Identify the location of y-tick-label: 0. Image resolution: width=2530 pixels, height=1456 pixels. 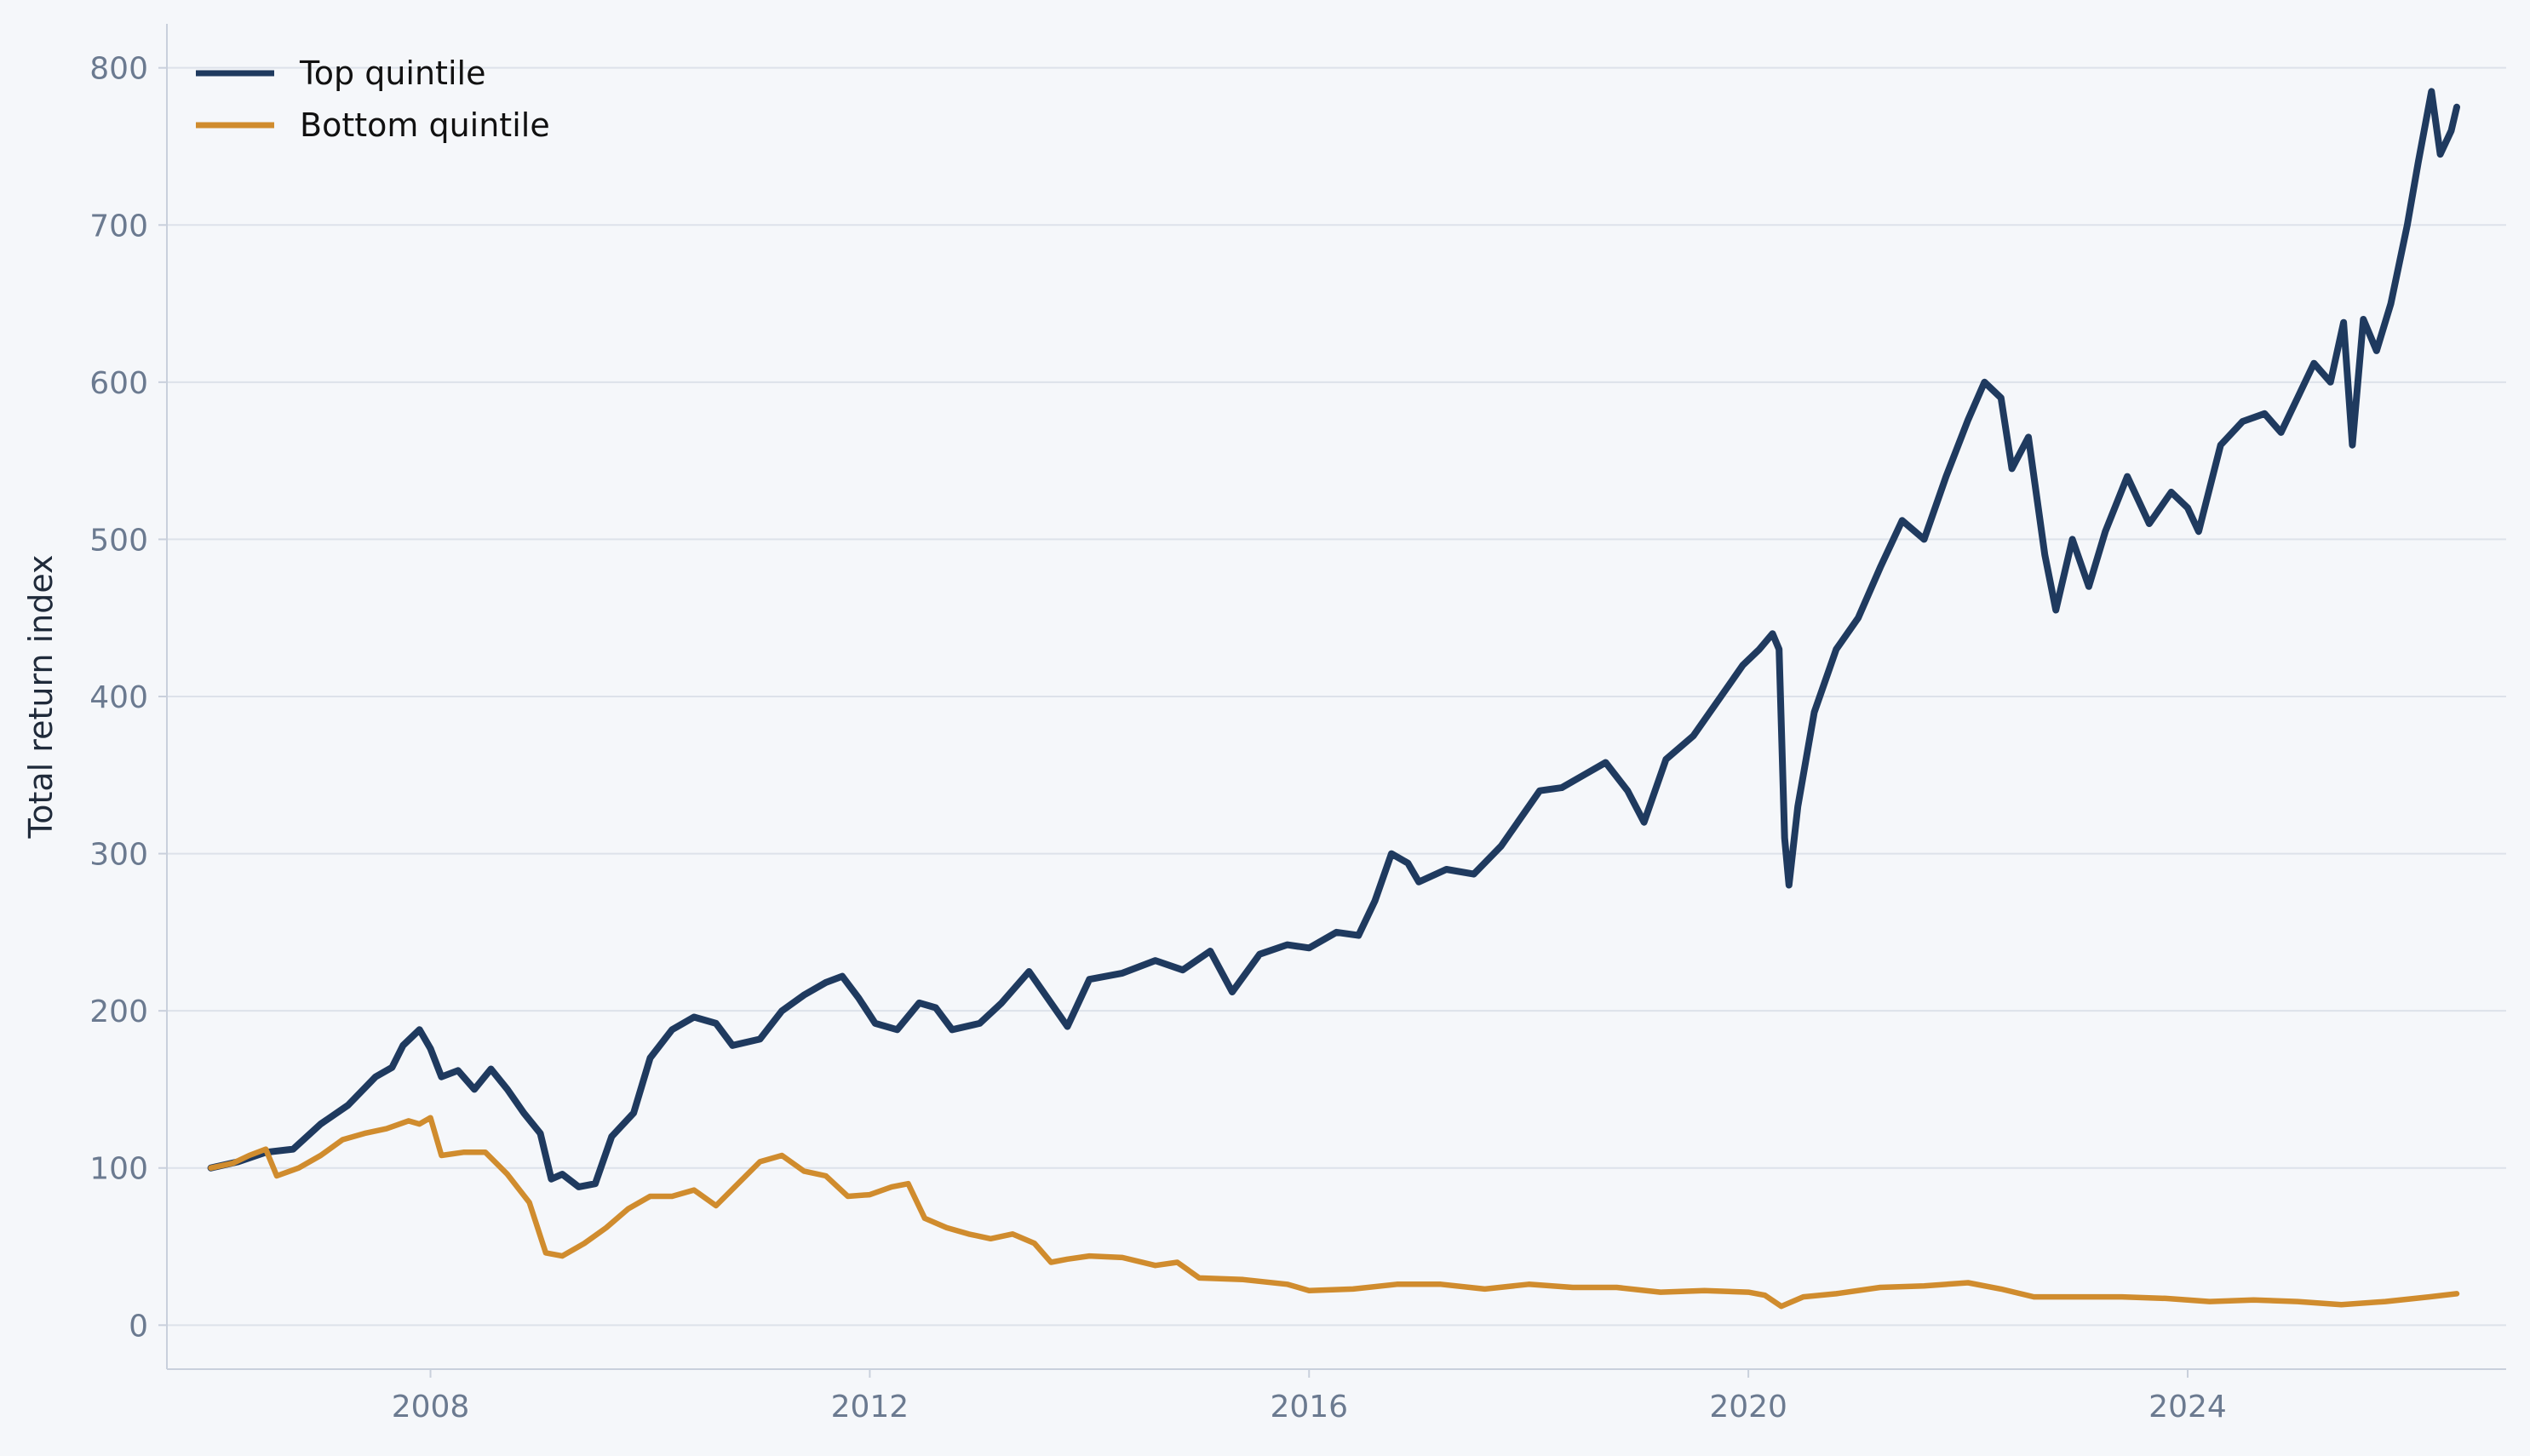
(139, 1326).